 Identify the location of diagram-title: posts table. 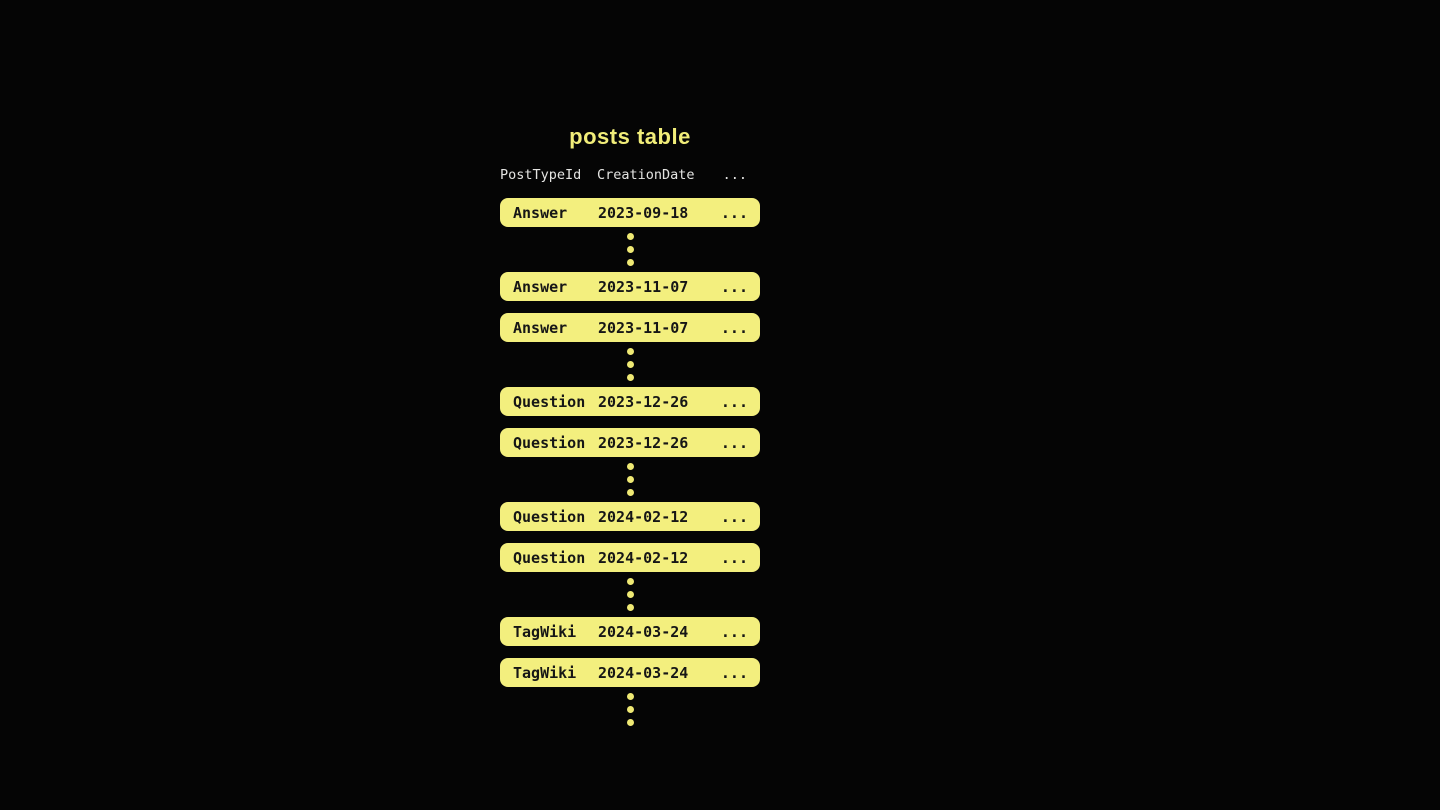
(630, 136).